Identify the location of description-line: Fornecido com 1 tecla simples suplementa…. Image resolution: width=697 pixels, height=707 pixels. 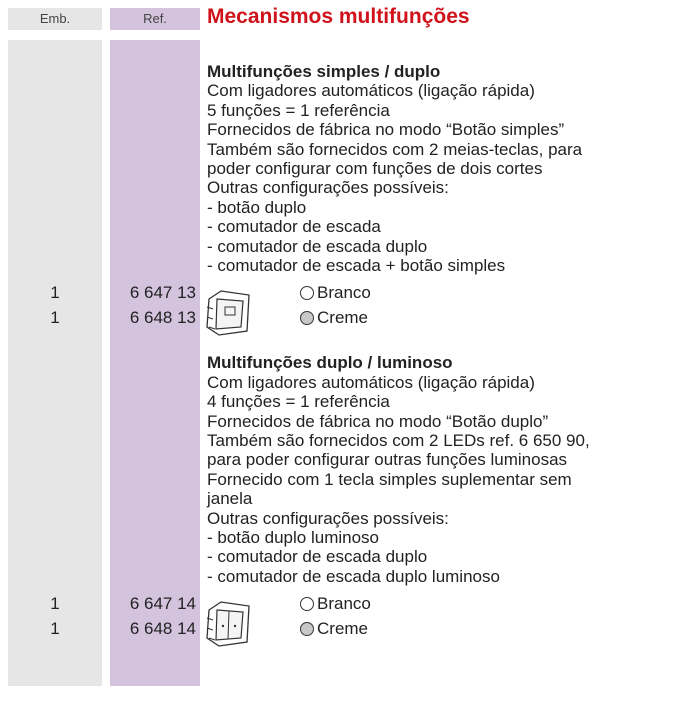
(389, 479).